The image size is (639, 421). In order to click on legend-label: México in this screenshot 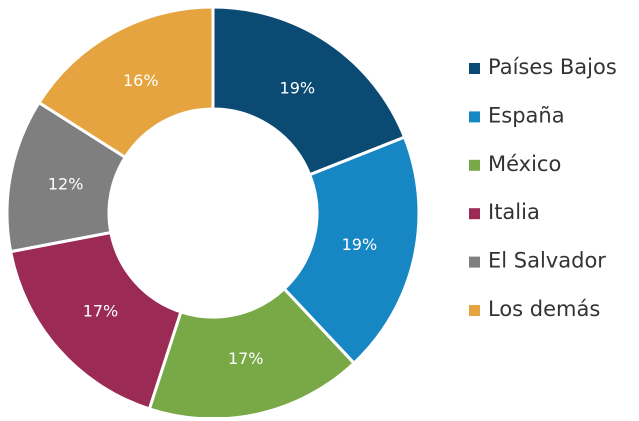, I will do `click(524, 164)`.